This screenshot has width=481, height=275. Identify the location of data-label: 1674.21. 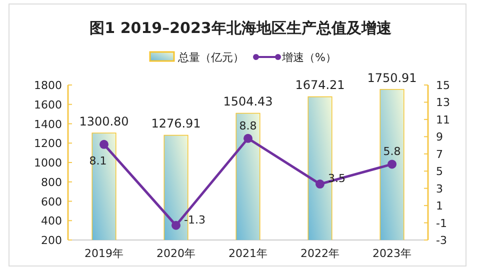
(320, 85).